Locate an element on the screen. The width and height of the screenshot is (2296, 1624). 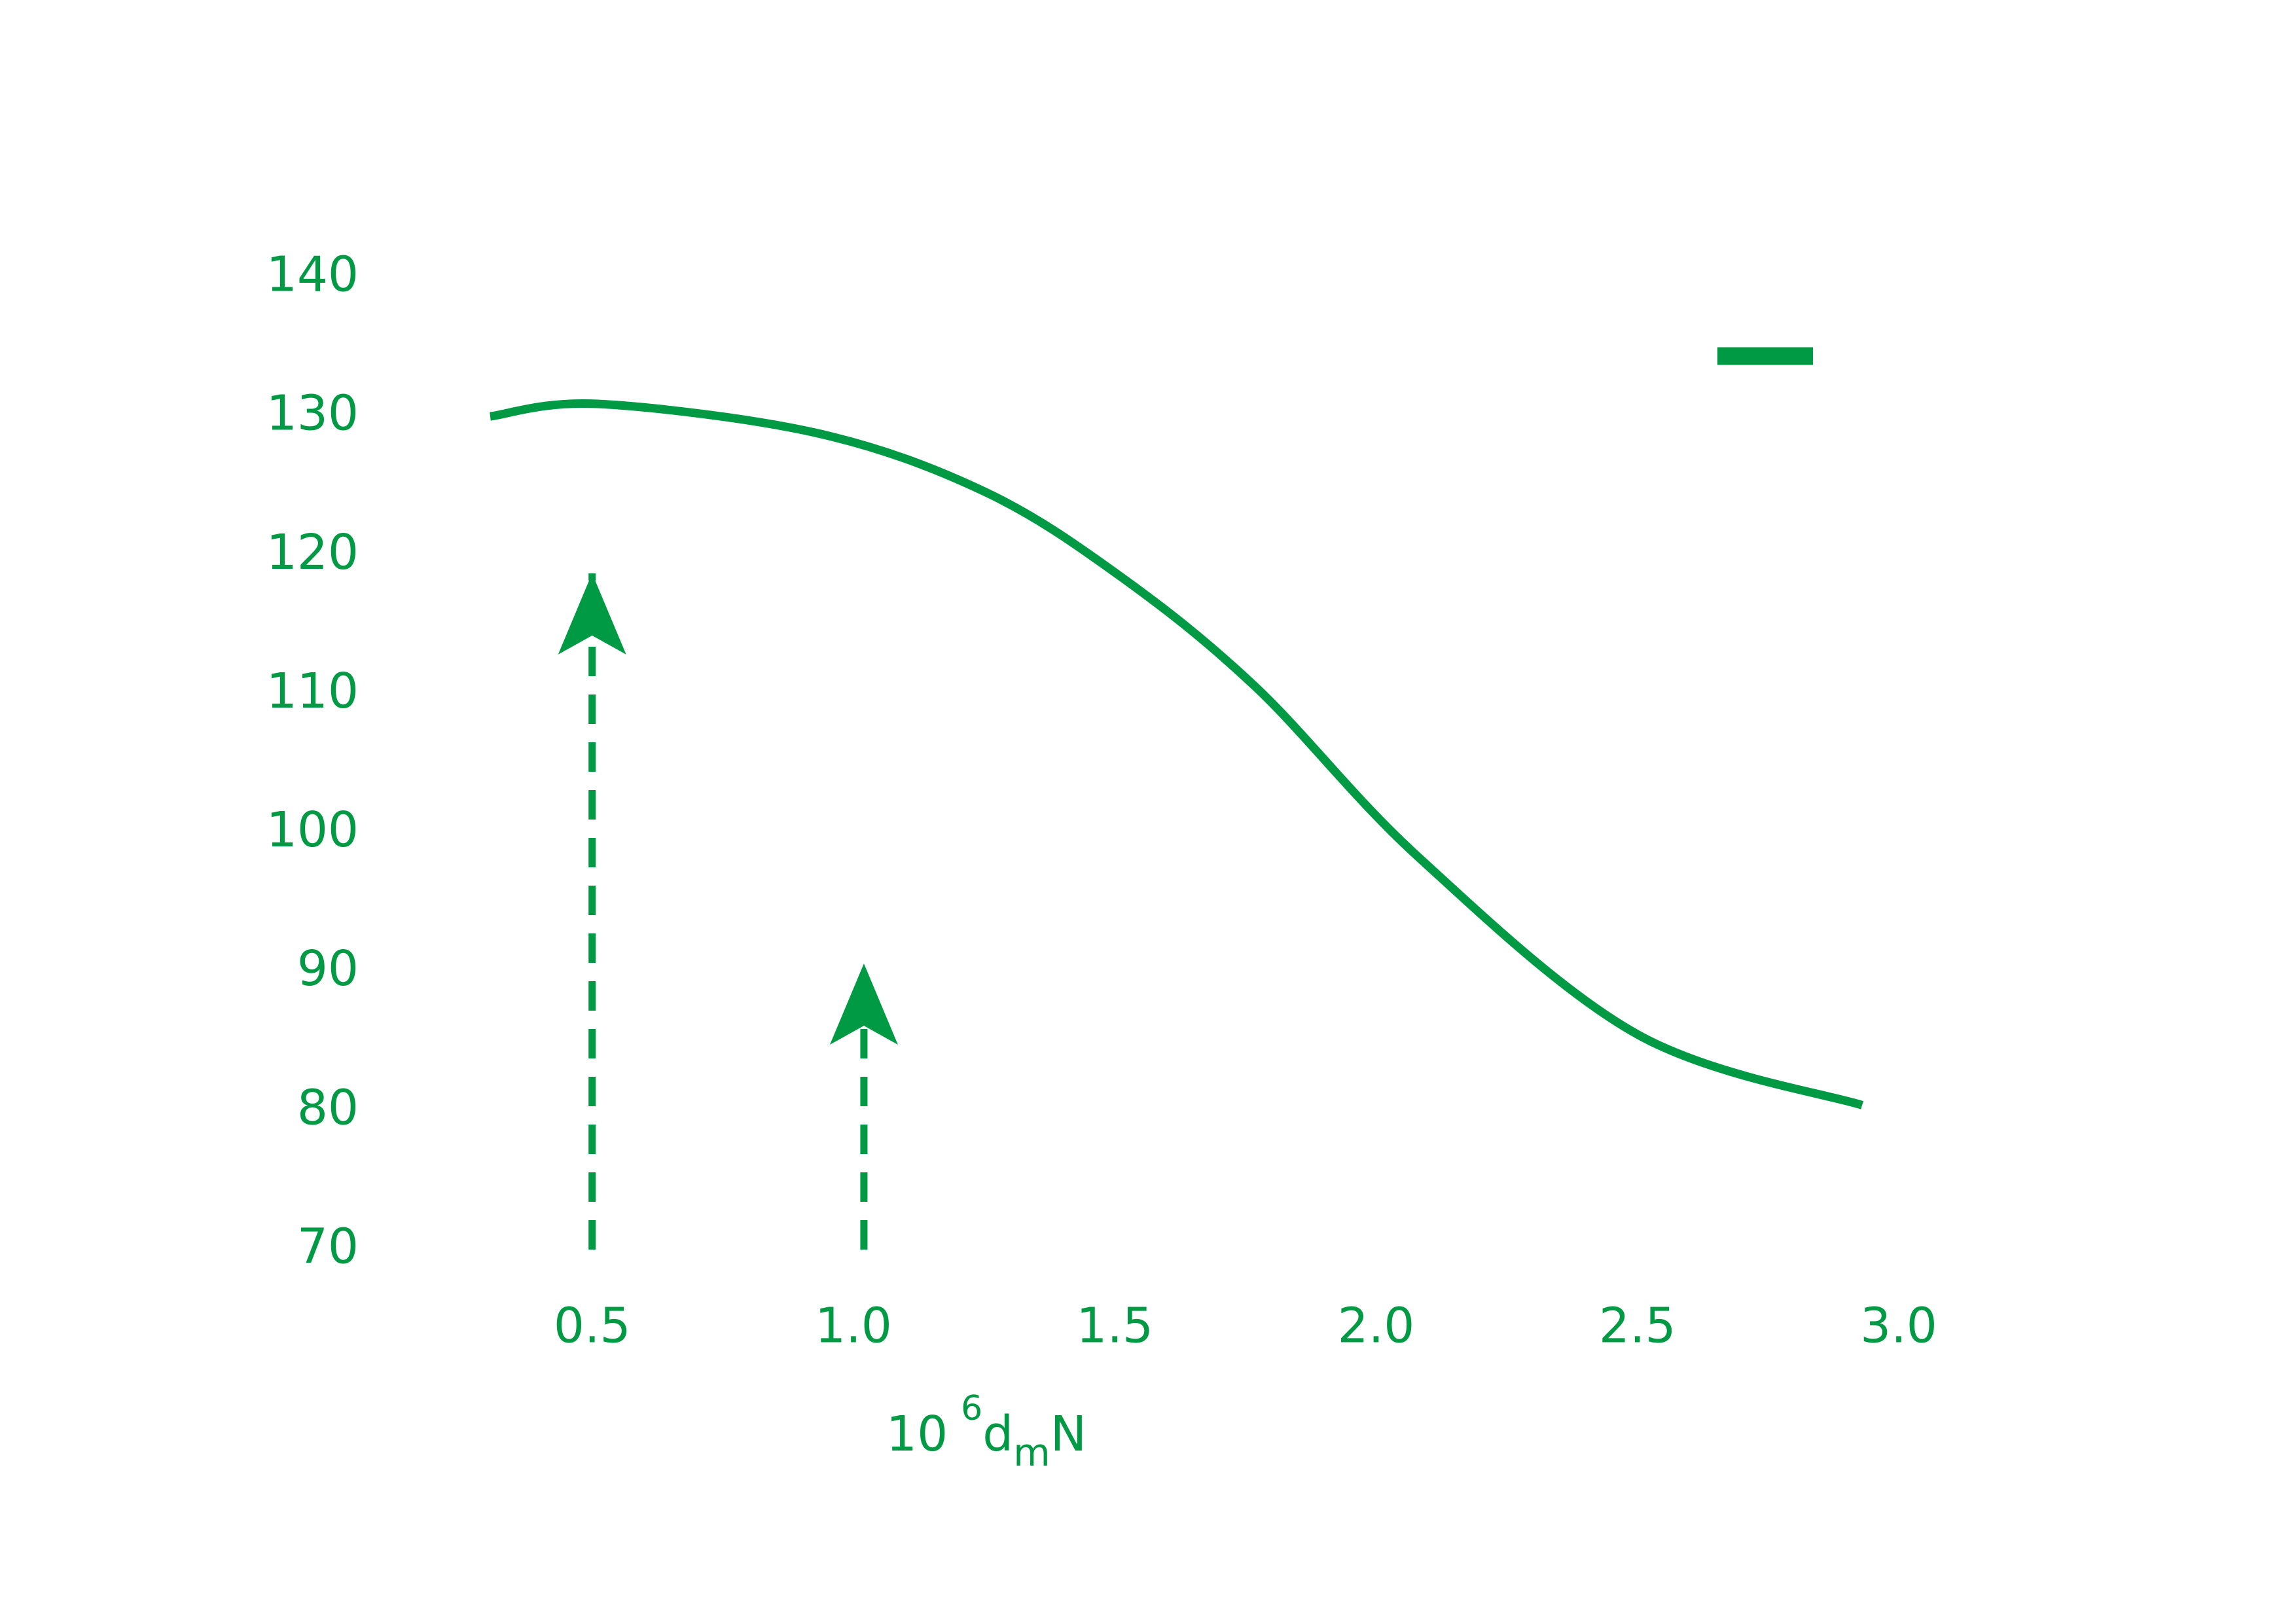
x-axis-label: 10 6dmN is located at coordinates (986, 1432).